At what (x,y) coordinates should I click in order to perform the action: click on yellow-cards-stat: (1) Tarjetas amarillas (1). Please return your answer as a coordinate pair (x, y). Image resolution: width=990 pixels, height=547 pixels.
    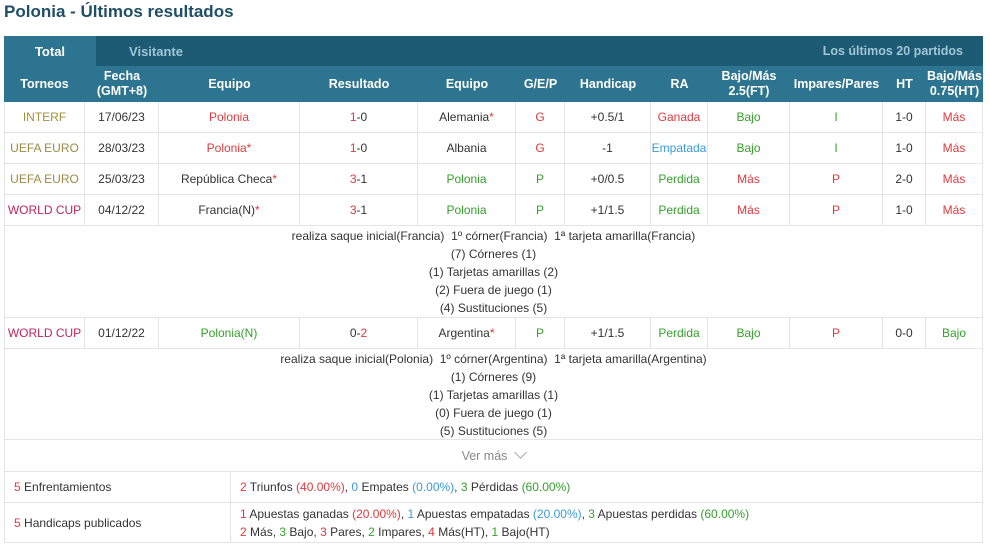
    Looking at the image, I should click on (493, 395).